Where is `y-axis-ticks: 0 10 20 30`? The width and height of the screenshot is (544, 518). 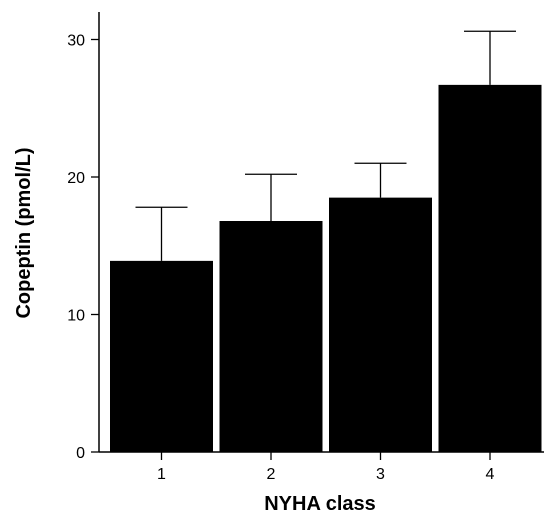
y-axis-ticks: 0 10 20 30 is located at coordinates (83, 247).